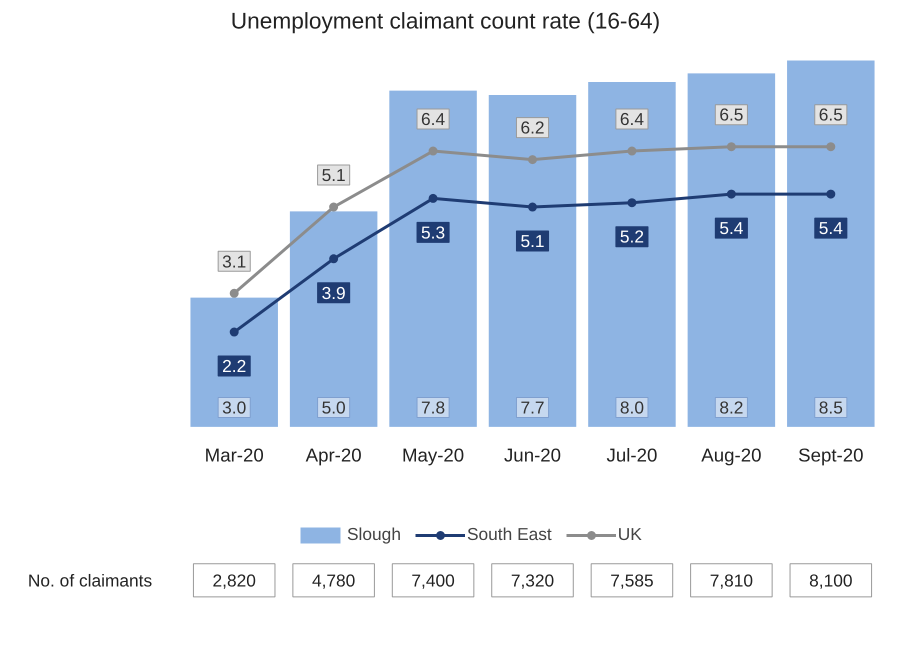  Describe the element at coordinates (374, 534) in the screenshot. I see `legend-label: Slough` at that location.